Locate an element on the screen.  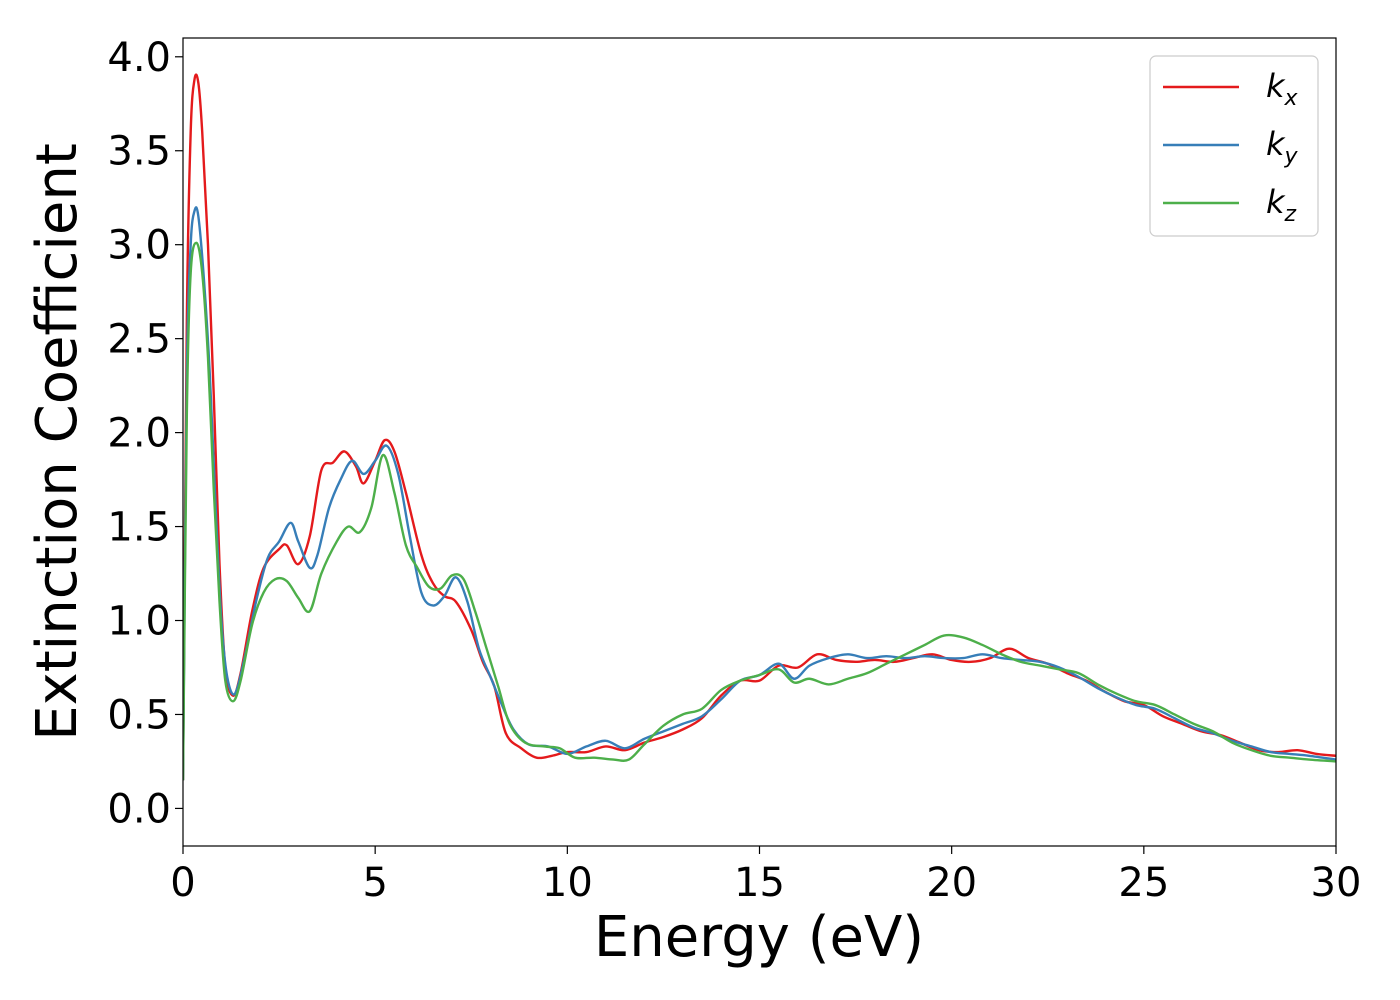
x-tick-label: 5 is located at coordinates (374, 883).